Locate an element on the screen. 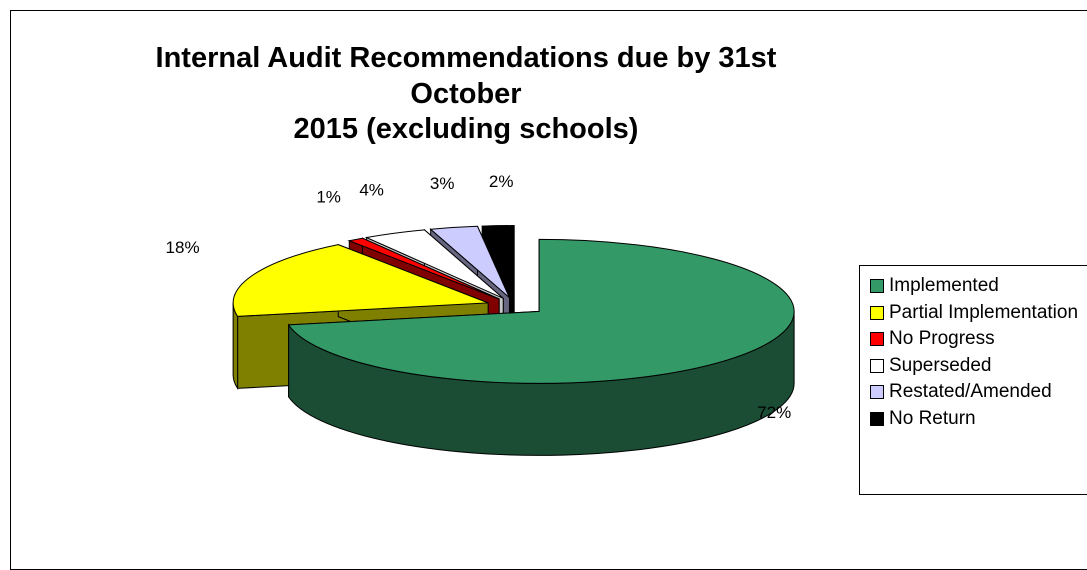 This screenshot has height=570, width=1087. legend-label: Partial Implementation is located at coordinates (984, 312).